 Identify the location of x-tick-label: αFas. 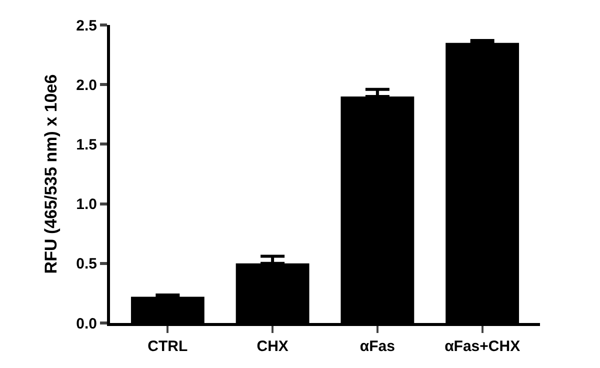
(377, 346).